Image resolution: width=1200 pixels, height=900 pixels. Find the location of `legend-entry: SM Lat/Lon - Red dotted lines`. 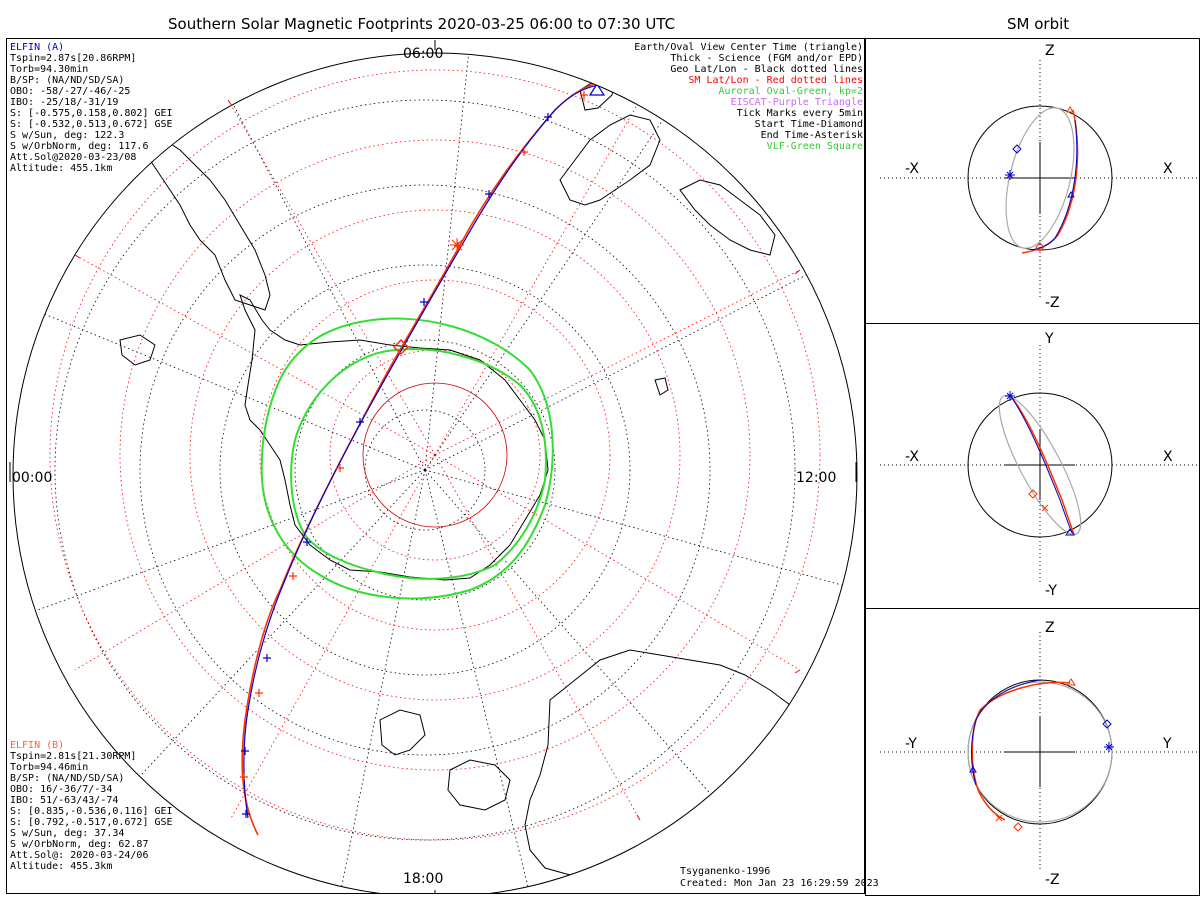

legend-entry: SM Lat/Lon - Red dotted lines is located at coordinates (775, 80).